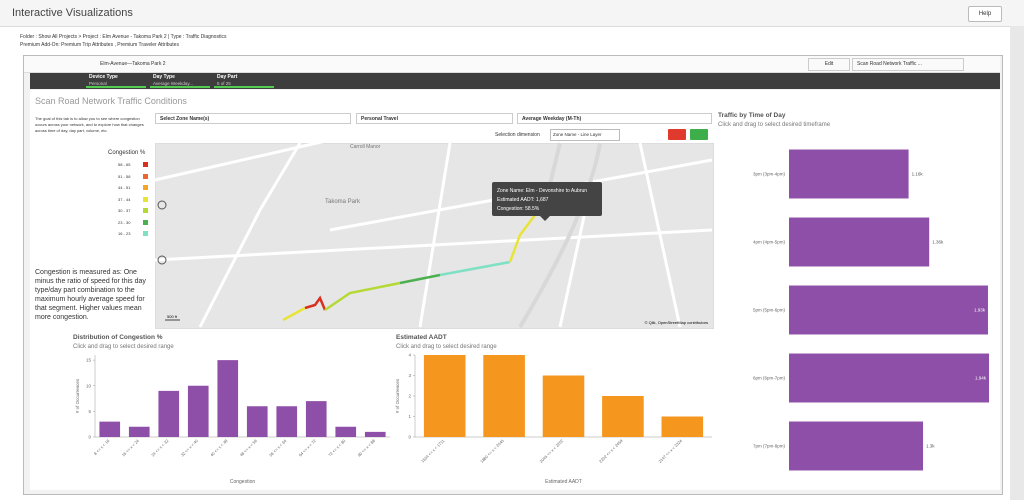  I want to click on zoom-in, so click(162, 205).